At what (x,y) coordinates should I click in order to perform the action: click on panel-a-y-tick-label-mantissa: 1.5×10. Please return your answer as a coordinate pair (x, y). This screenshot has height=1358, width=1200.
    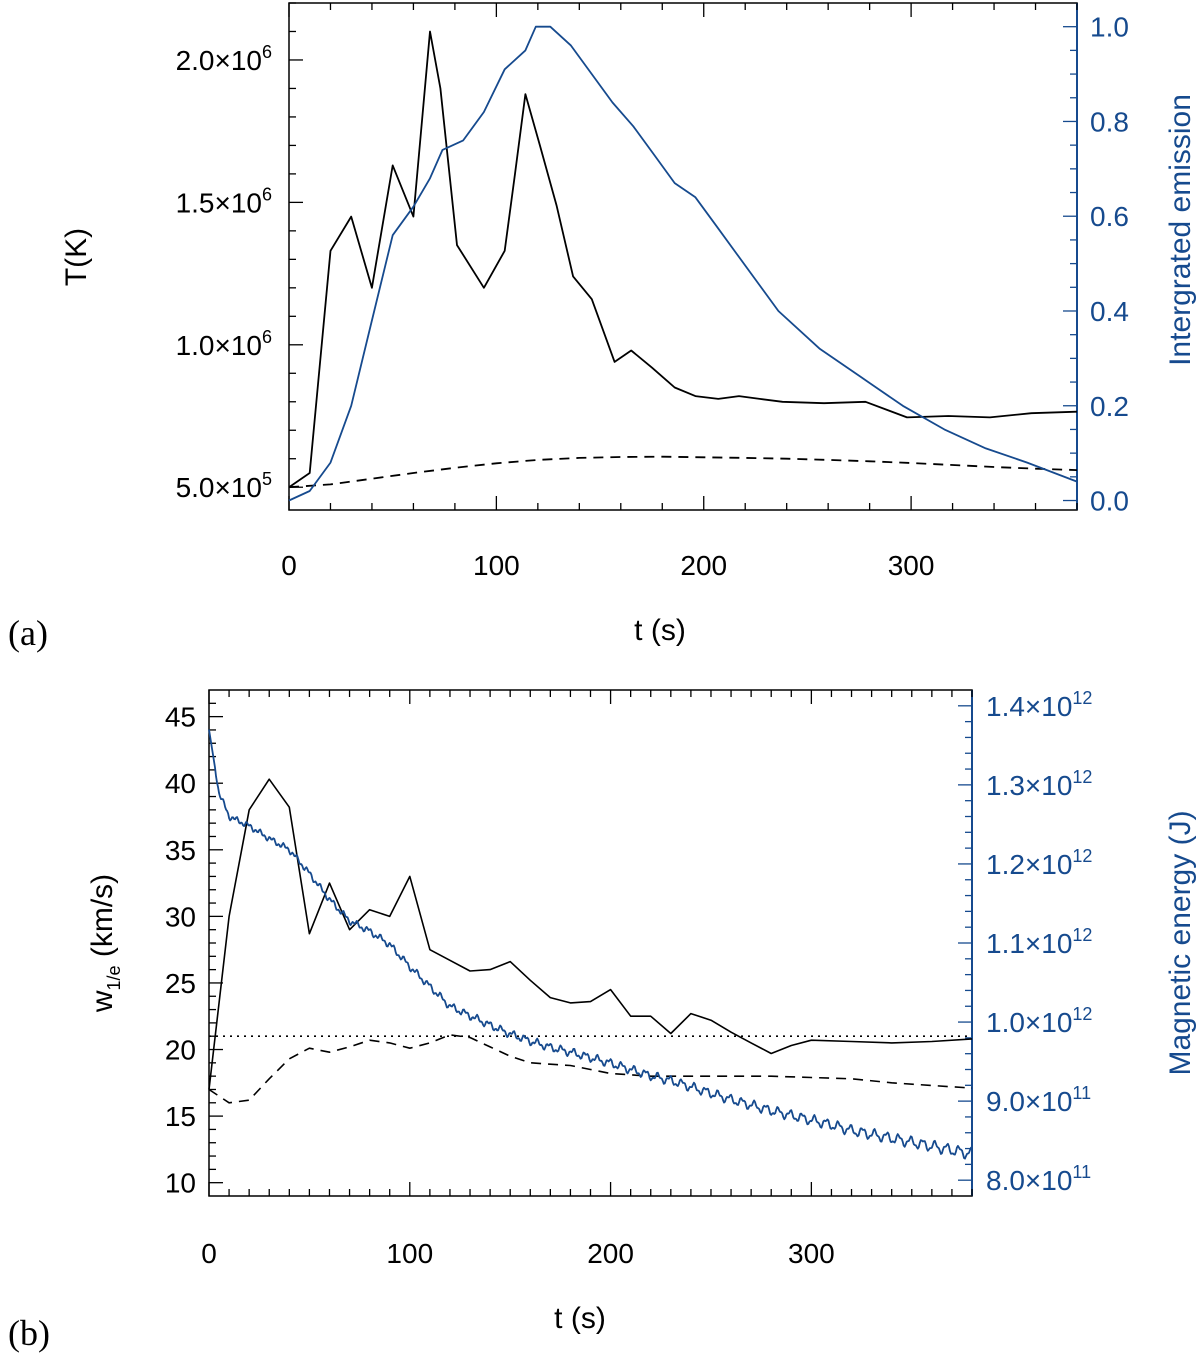
    Looking at the image, I should click on (219, 202).